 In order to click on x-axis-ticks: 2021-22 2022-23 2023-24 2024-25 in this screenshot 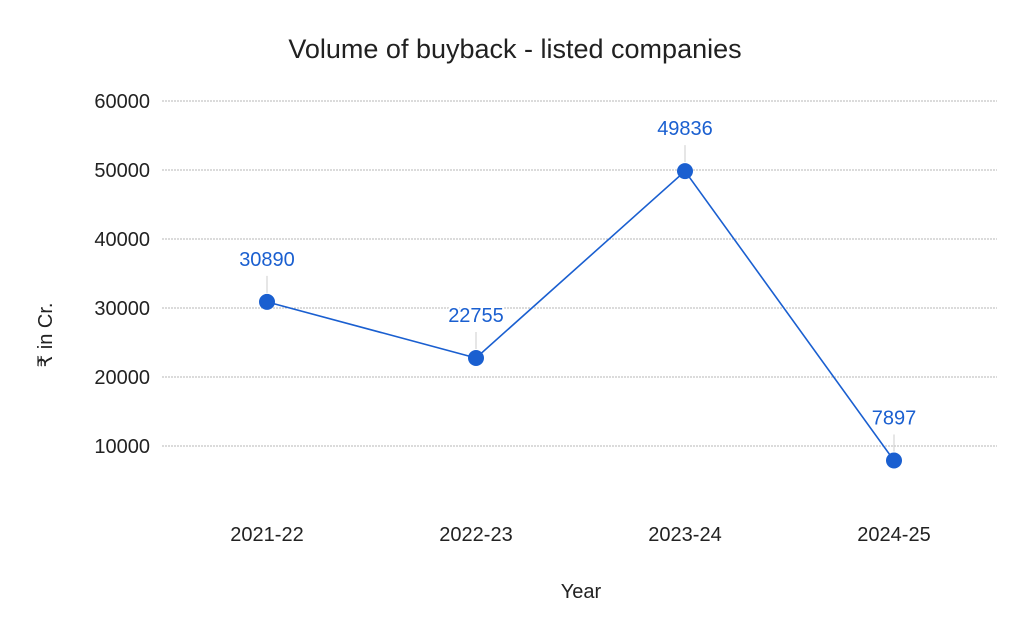, I will do `click(580, 535)`.